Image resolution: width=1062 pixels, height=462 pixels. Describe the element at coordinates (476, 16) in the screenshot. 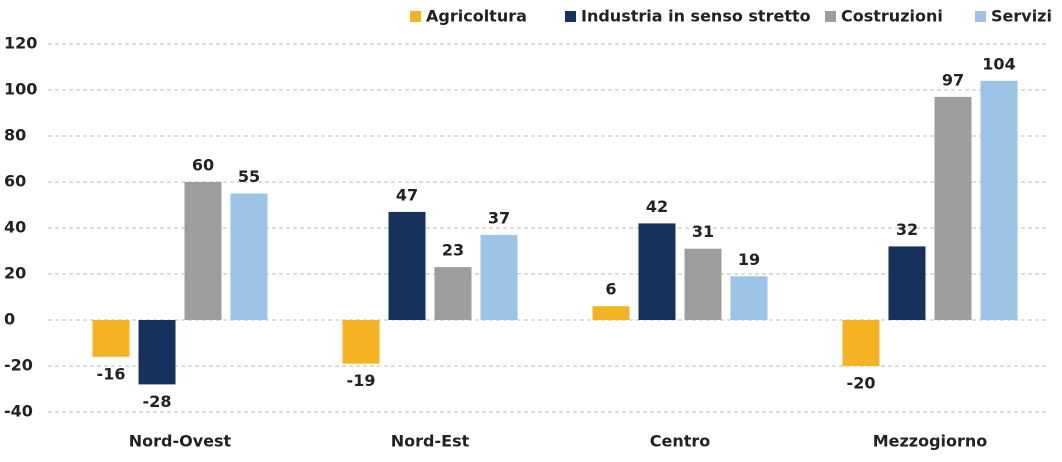

I see `legend-label: Agricoltura` at that location.